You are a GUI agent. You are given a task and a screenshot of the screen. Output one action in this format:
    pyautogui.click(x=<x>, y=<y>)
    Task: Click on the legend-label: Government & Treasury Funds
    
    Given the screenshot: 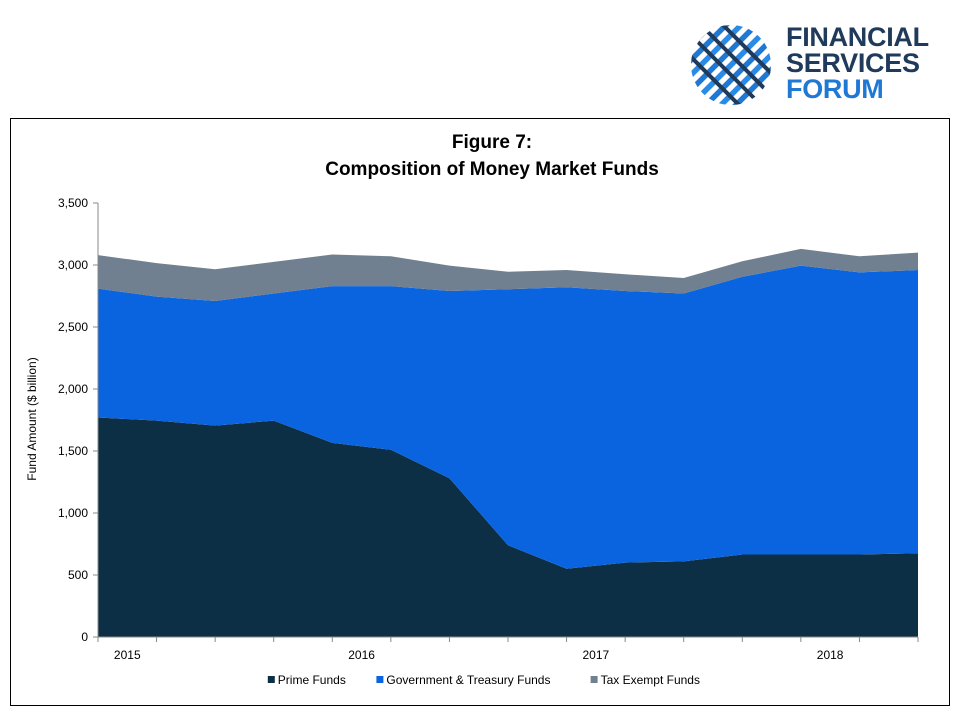 What is the action you would take?
    pyautogui.click(x=468, y=680)
    